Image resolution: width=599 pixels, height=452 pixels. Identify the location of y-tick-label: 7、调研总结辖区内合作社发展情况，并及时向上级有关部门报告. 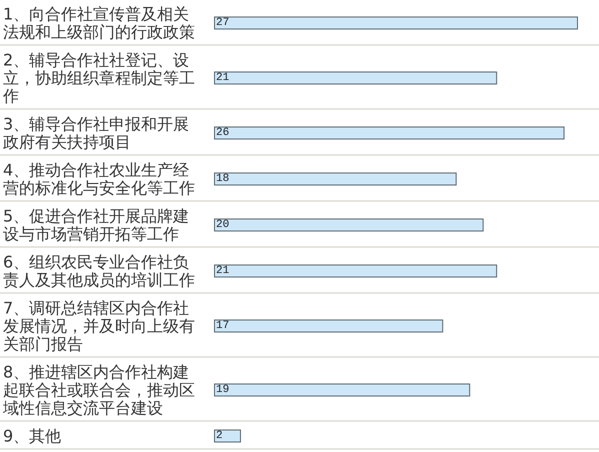
(99, 326).